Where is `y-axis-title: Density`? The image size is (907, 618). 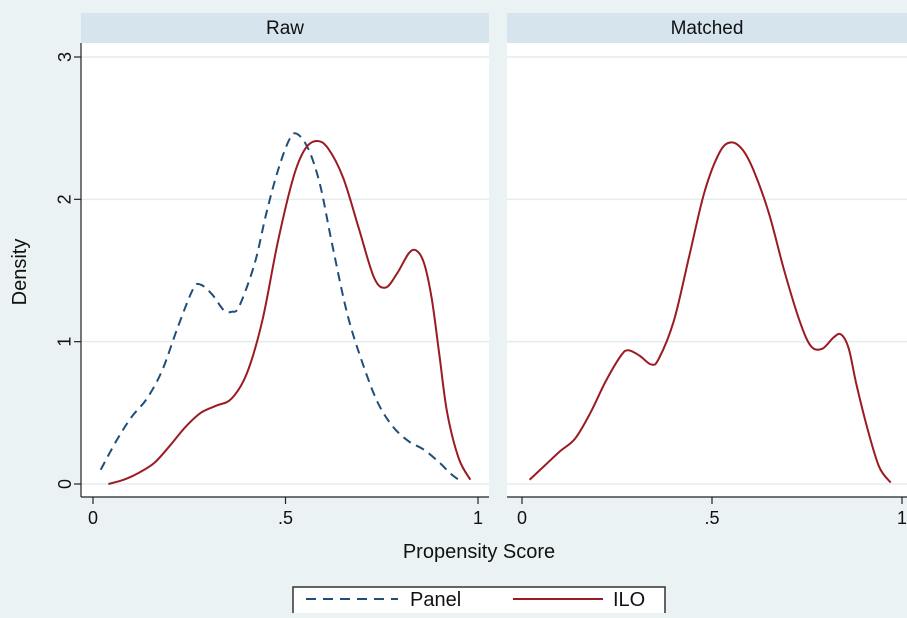 y-axis-title: Density is located at coordinates (20, 272).